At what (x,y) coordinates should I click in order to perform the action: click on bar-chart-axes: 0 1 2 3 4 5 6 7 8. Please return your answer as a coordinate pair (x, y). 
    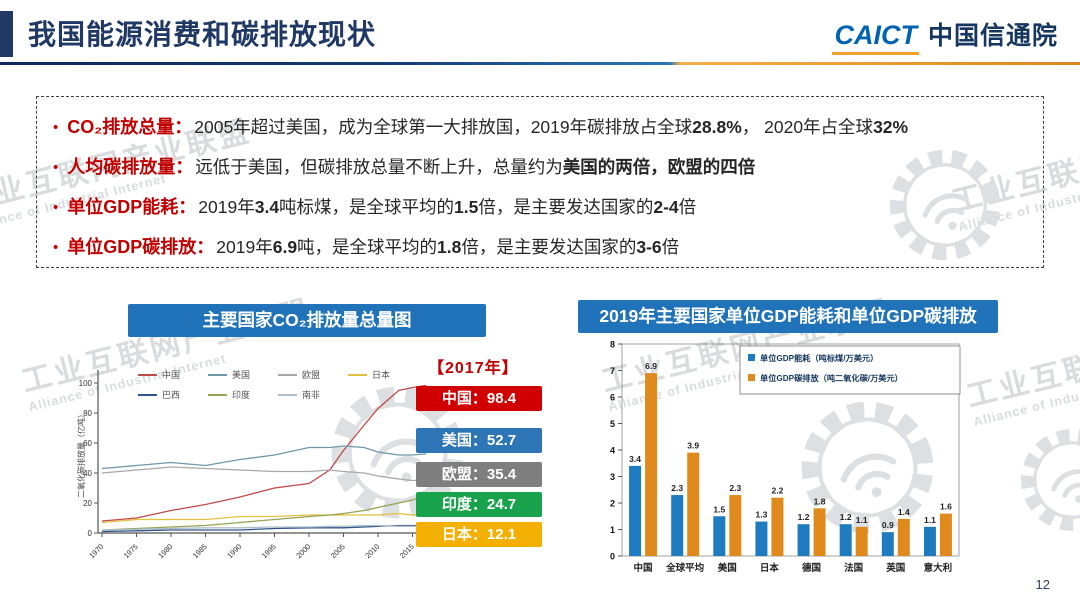
    Looking at the image, I should click on (616, 451).